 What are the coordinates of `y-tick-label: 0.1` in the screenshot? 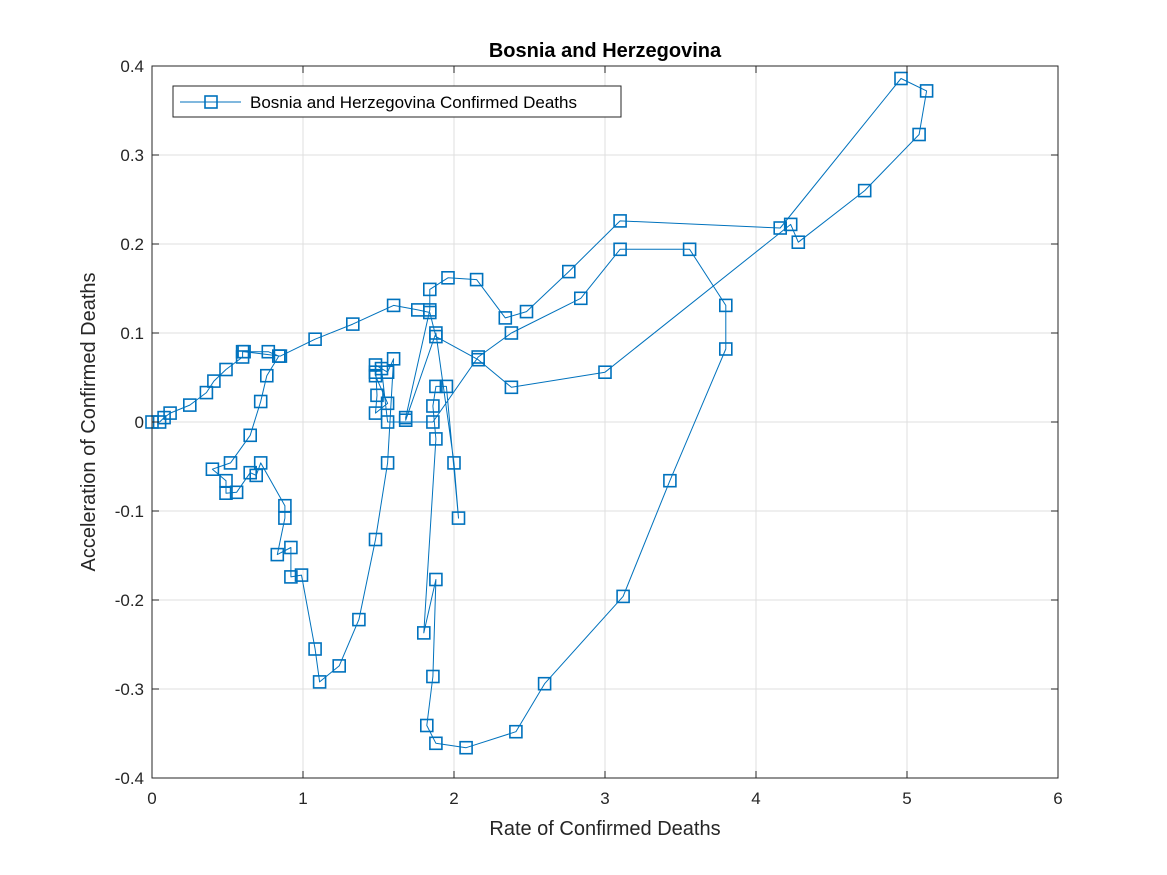 It's located at (132, 333).